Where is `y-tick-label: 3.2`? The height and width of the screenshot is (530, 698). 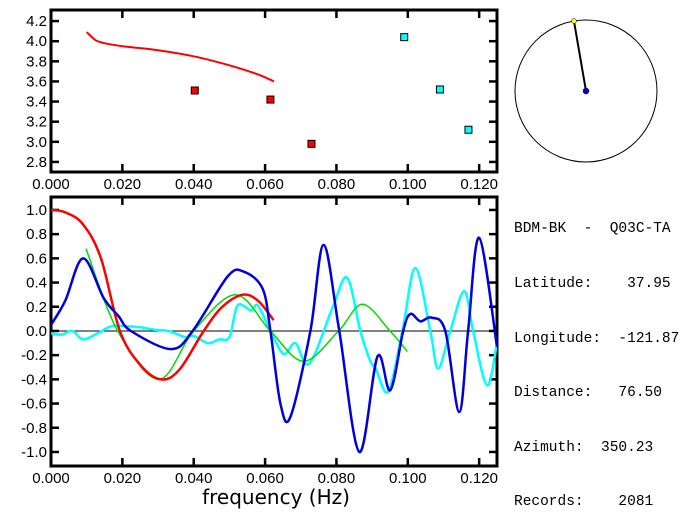
y-tick-label: 3.2 is located at coordinates (36, 122).